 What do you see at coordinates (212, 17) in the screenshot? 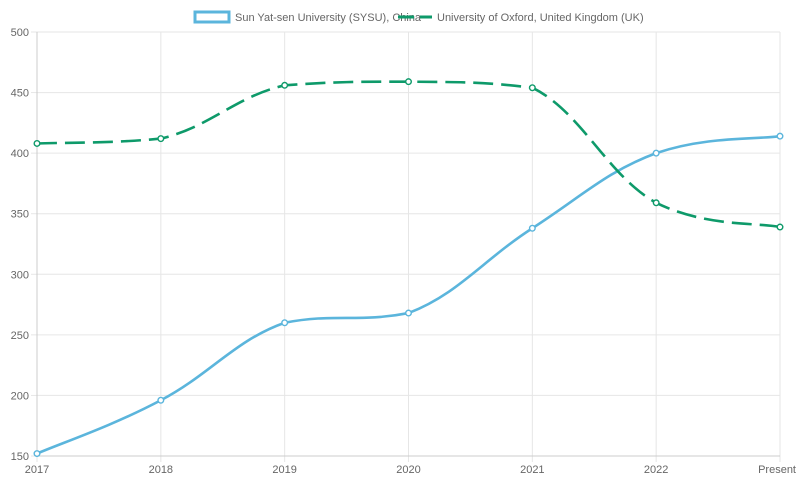
I see `legend-swatch-sysu` at bounding box center [212, 17].